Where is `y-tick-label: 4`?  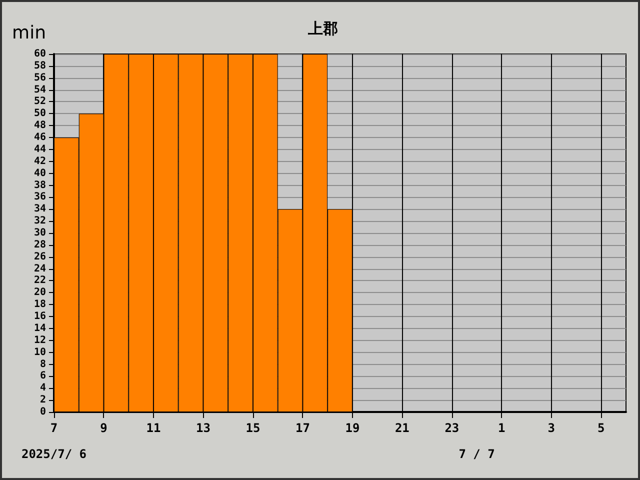 y-tick-label: 4 is located at coordinates (43, 388).